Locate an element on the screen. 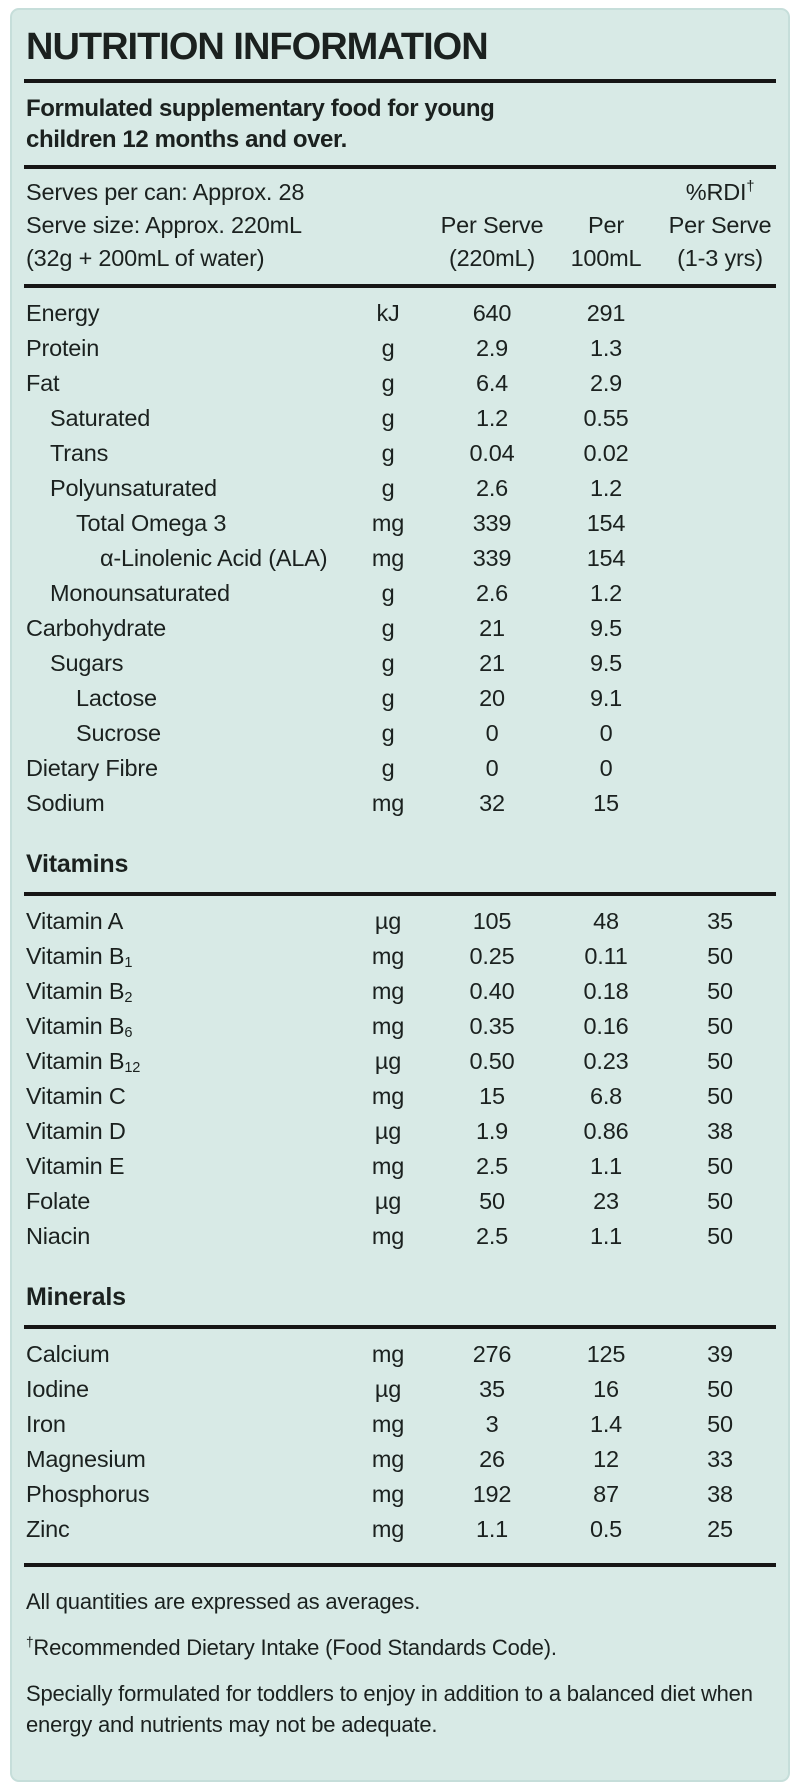 The image size is (800, 1791). value-per-100ml: 48 is located at coordinates (606, 921).